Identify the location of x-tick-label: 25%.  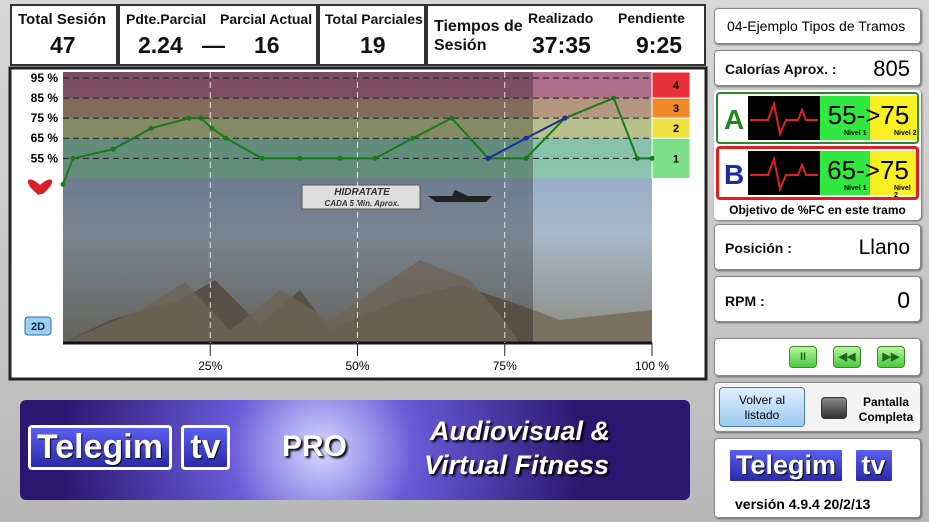
(210, 366).